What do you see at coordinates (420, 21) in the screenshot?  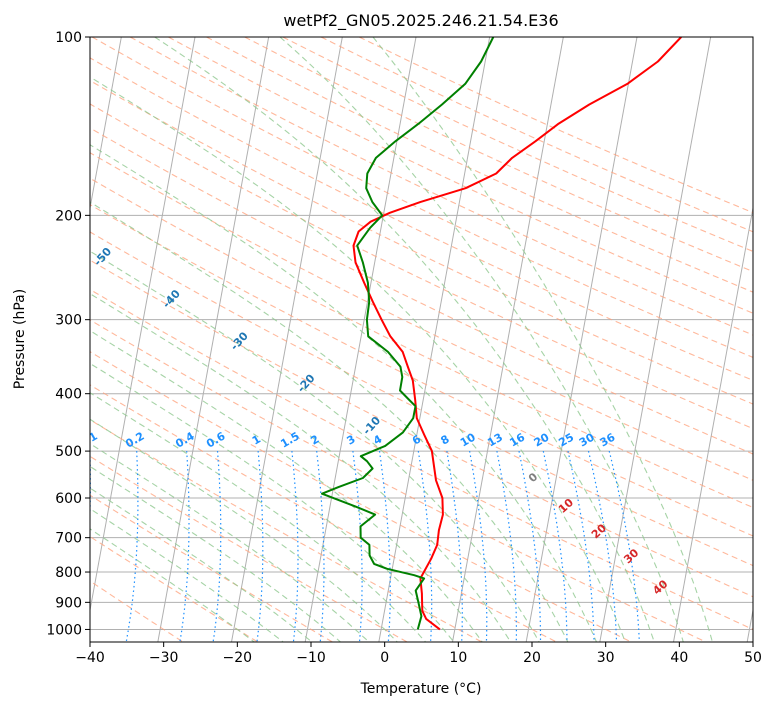 I see `chart-title: wetPf2_GN05.2025.246.21.54.E36` at bounding box center [420, 21].